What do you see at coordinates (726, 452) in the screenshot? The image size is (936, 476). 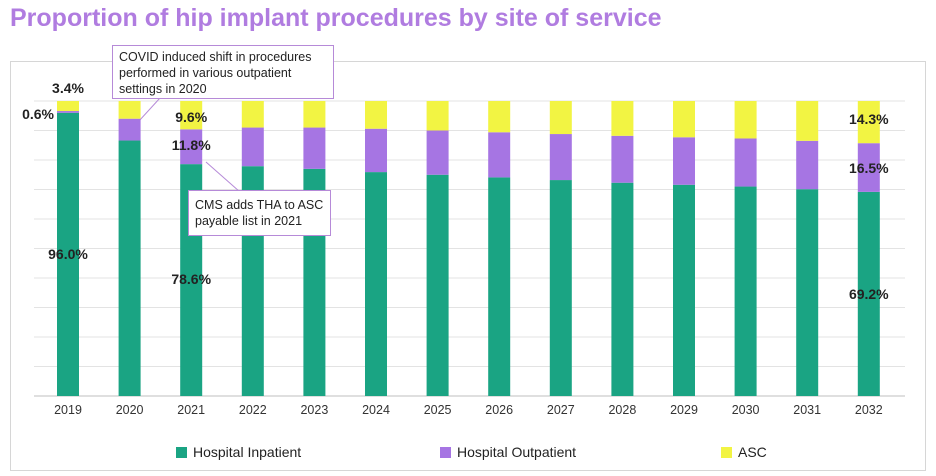 I see `legend-swatch-asc` at bounding box center [726, 452].